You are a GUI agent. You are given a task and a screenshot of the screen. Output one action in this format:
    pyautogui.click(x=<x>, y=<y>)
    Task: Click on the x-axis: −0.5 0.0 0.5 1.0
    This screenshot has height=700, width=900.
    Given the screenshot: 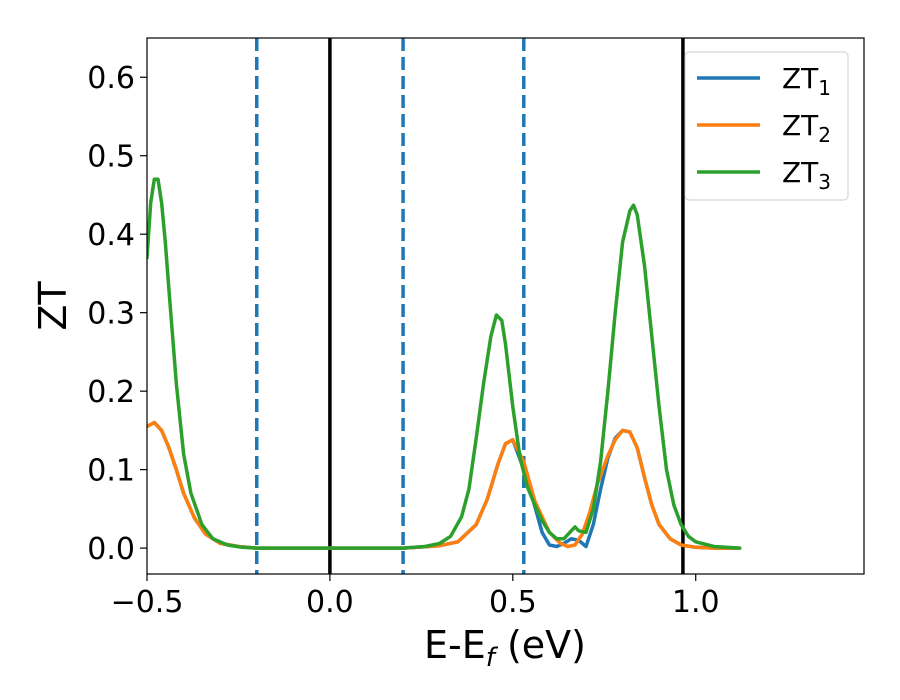 What is the action you would take?
    pyautogui.click(x=415, y=597)
    